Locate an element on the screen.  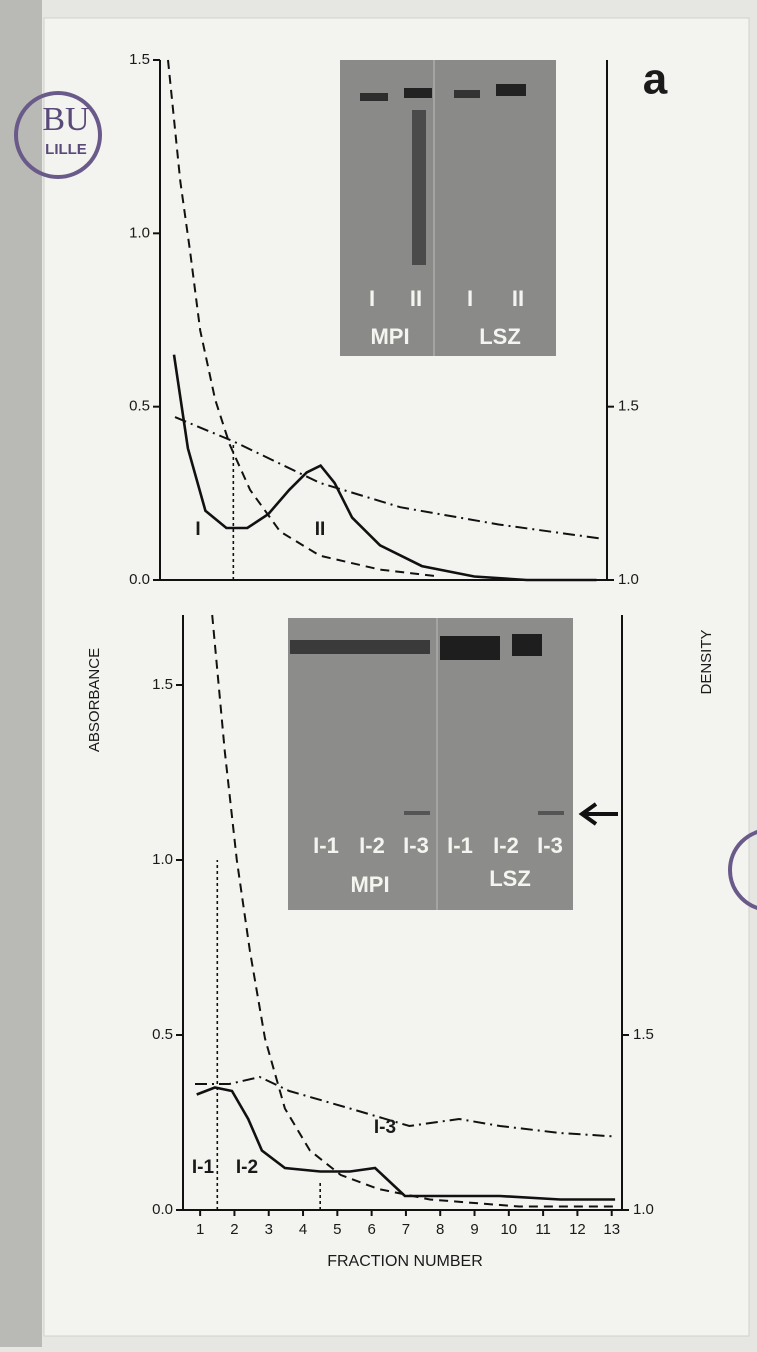
scan-edge is located at coordinates (21, 673).